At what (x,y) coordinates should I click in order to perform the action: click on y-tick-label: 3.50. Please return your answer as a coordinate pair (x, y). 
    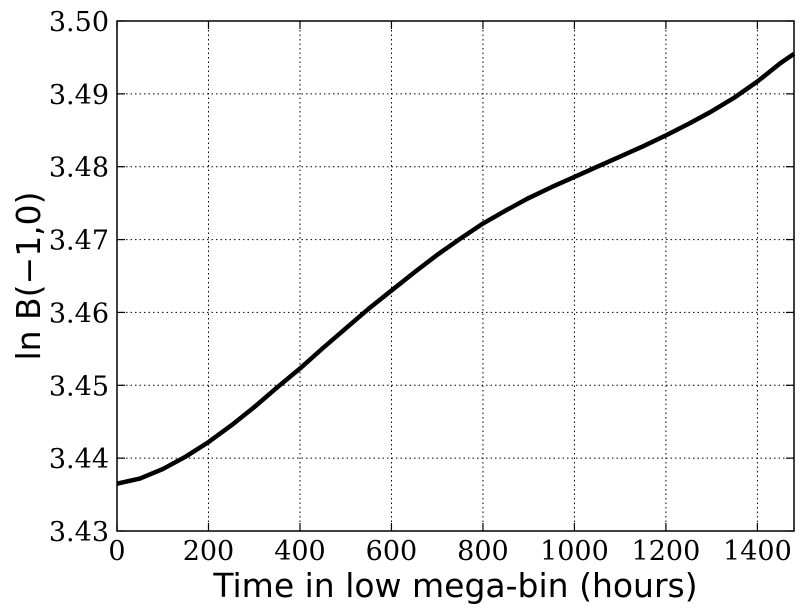
    Looking at the image, I should click on (79, 22).